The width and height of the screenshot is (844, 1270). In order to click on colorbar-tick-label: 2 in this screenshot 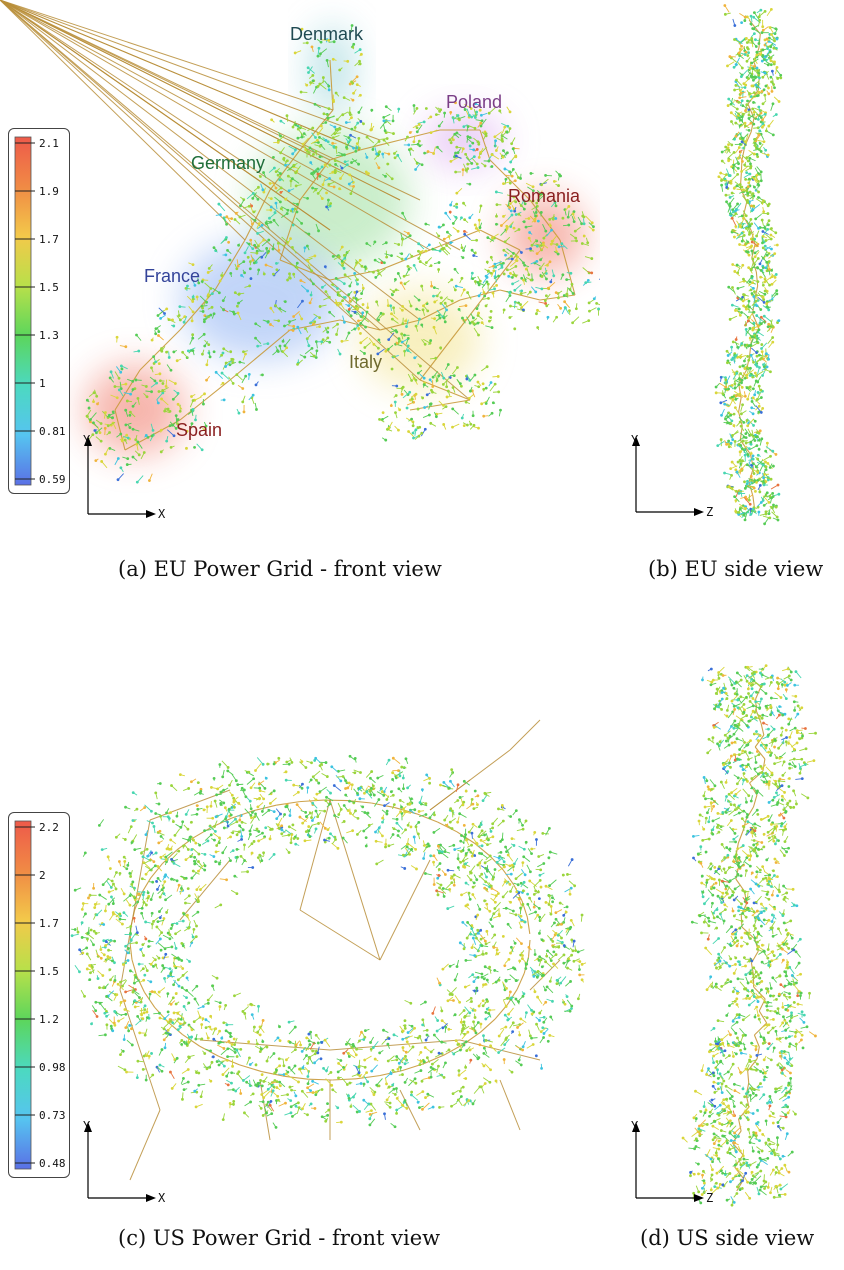, I will do `click(42, 875)`.